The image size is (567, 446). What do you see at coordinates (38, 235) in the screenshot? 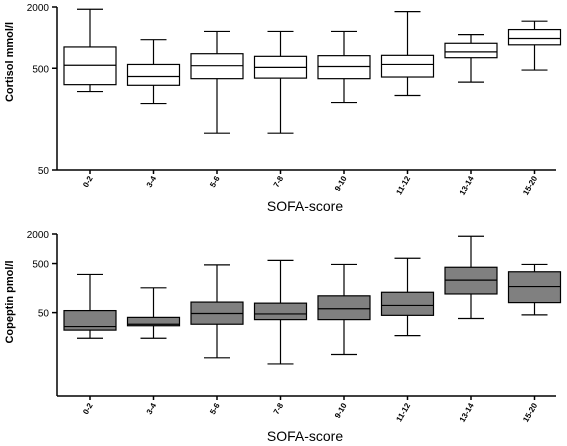
I see `copeptin-y-tick-label: 2000` at bounding box center [38, 235].